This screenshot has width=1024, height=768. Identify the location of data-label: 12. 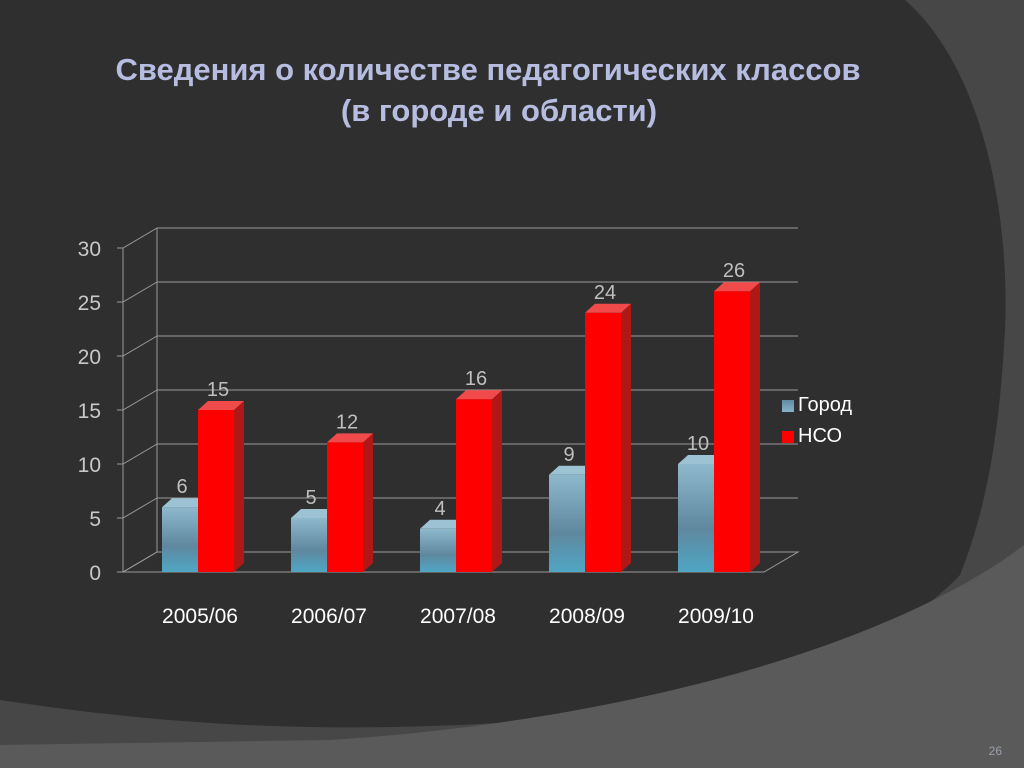
(347, 422).